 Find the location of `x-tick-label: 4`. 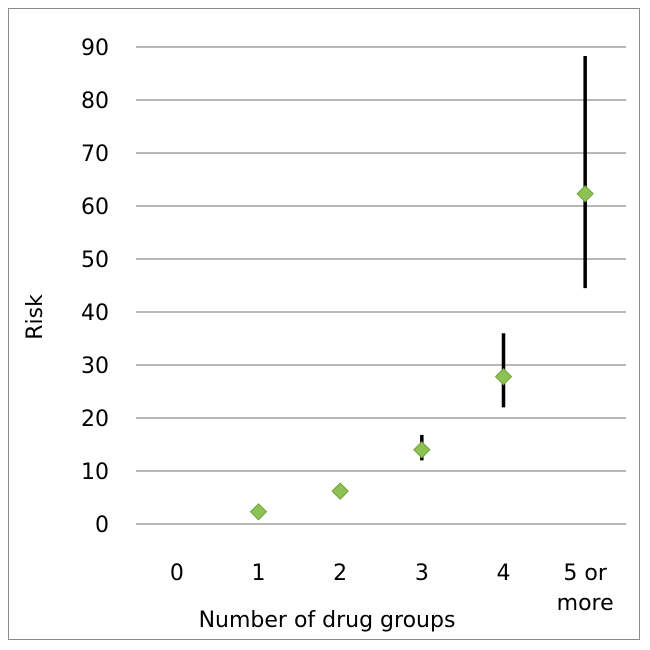

x-tick-label: 4 is located at coordinates (504, 573).